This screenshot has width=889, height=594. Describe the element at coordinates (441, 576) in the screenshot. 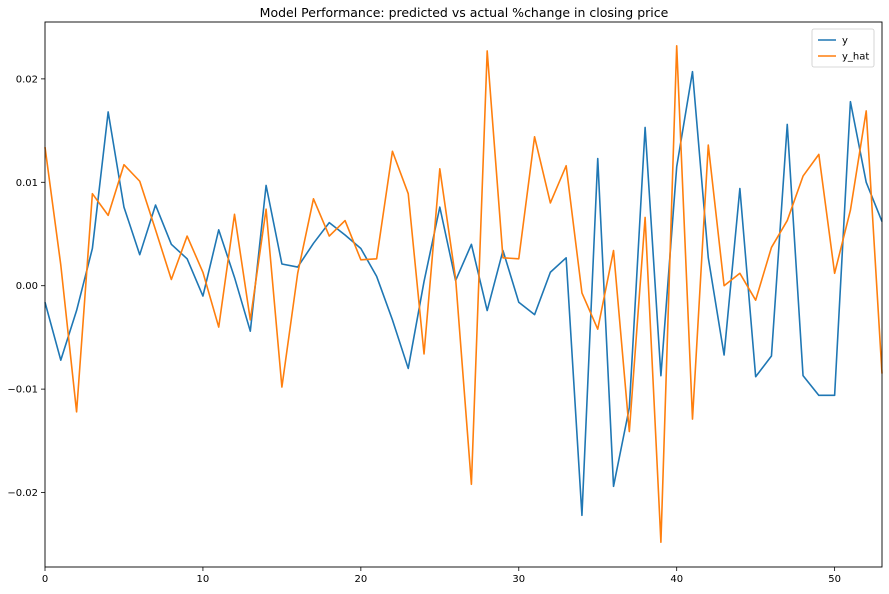

I see `x-axis: 0 10 20 30 40 50` at that location.